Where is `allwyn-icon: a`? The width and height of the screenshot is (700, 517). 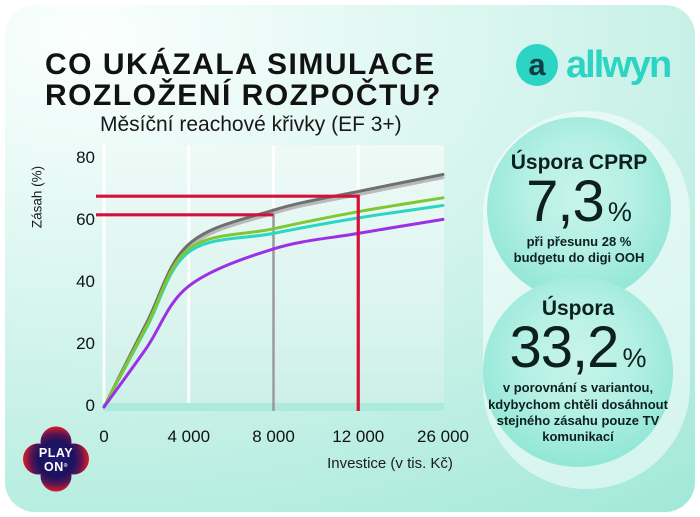 allwyn-icon: a is located at coordinates (537, 65).